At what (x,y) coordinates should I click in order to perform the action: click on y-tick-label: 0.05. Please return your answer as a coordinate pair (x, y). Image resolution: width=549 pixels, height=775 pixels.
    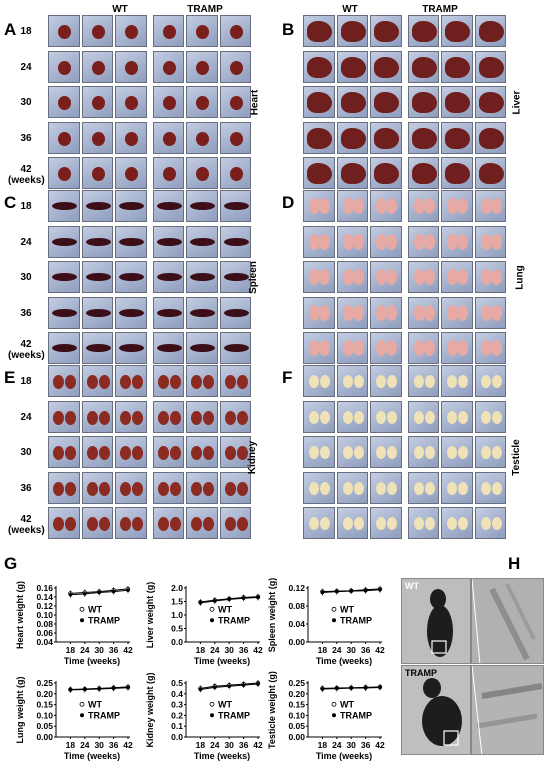
    Looking at the image, I should click on (44, 726).